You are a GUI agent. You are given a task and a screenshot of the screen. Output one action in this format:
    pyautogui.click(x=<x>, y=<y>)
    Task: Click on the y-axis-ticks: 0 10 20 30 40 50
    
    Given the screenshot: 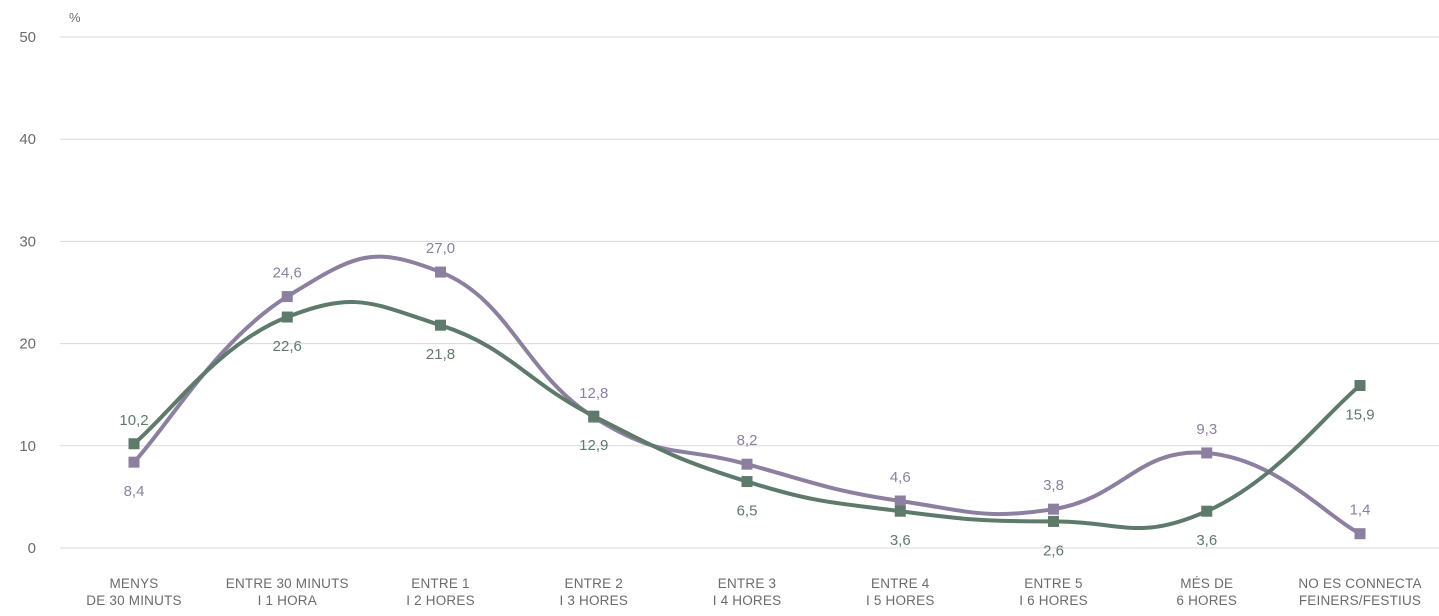 What is the action you would take?
    pyautogui.click(x=27, y=293)
    